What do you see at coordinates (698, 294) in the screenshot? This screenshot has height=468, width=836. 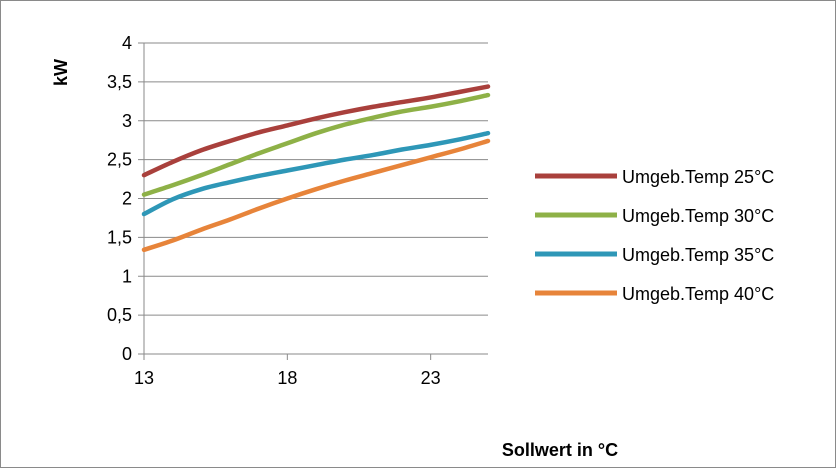 I see `legend-label-4: Umgeb.Temp 40°C` at bounding box center [698, 294].